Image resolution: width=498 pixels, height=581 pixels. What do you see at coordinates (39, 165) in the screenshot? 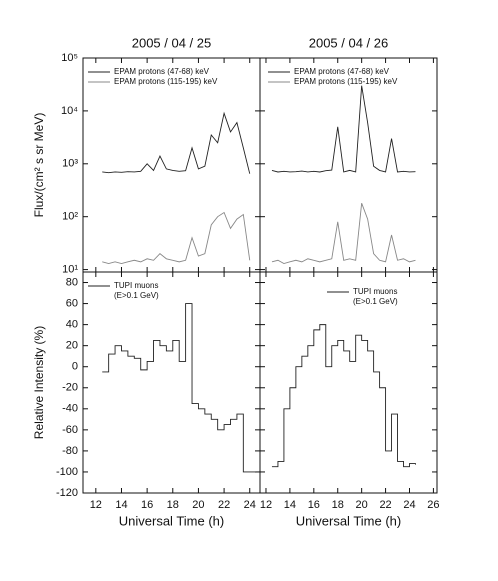
I see `y-axis-label: Flux/(cm² s sr MeV)` at bounding box center [39, 165].